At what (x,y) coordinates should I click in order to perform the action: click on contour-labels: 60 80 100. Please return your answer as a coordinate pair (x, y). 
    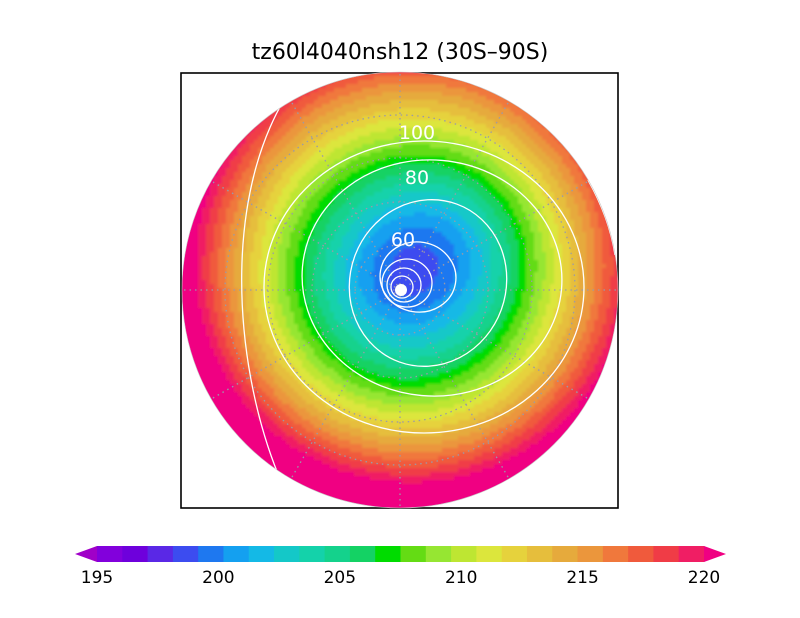
    Looking at the image, I should click on (413, 186).